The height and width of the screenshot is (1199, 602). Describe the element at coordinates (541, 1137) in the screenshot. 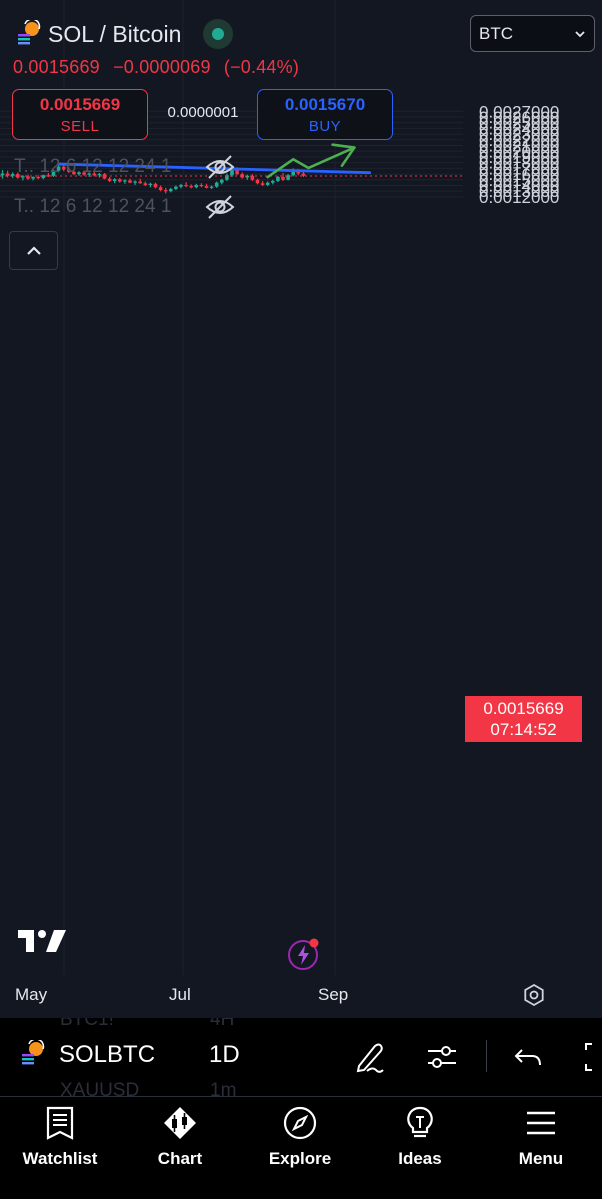

I see `nav-menu: Menu` at that location.